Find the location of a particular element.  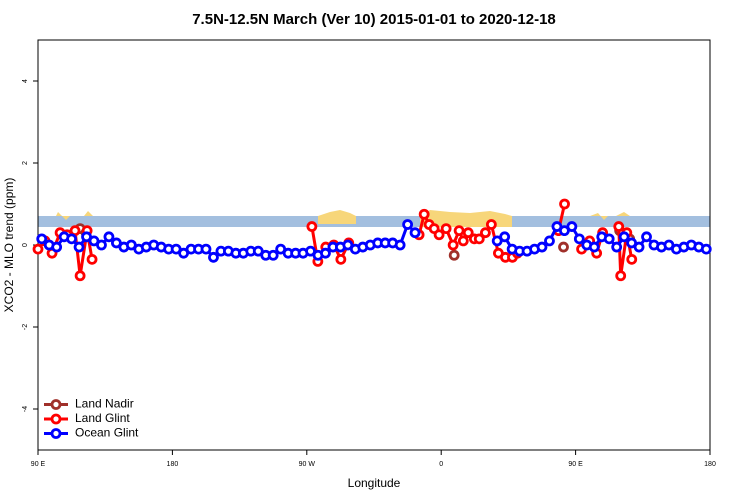

land-mask is located at coordinates (374, 218).